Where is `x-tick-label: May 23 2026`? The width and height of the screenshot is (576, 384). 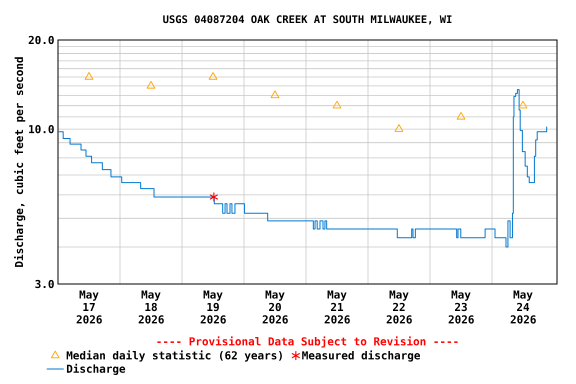 x-tick-label: May 23 2026 is located at coordinates (461, 307).